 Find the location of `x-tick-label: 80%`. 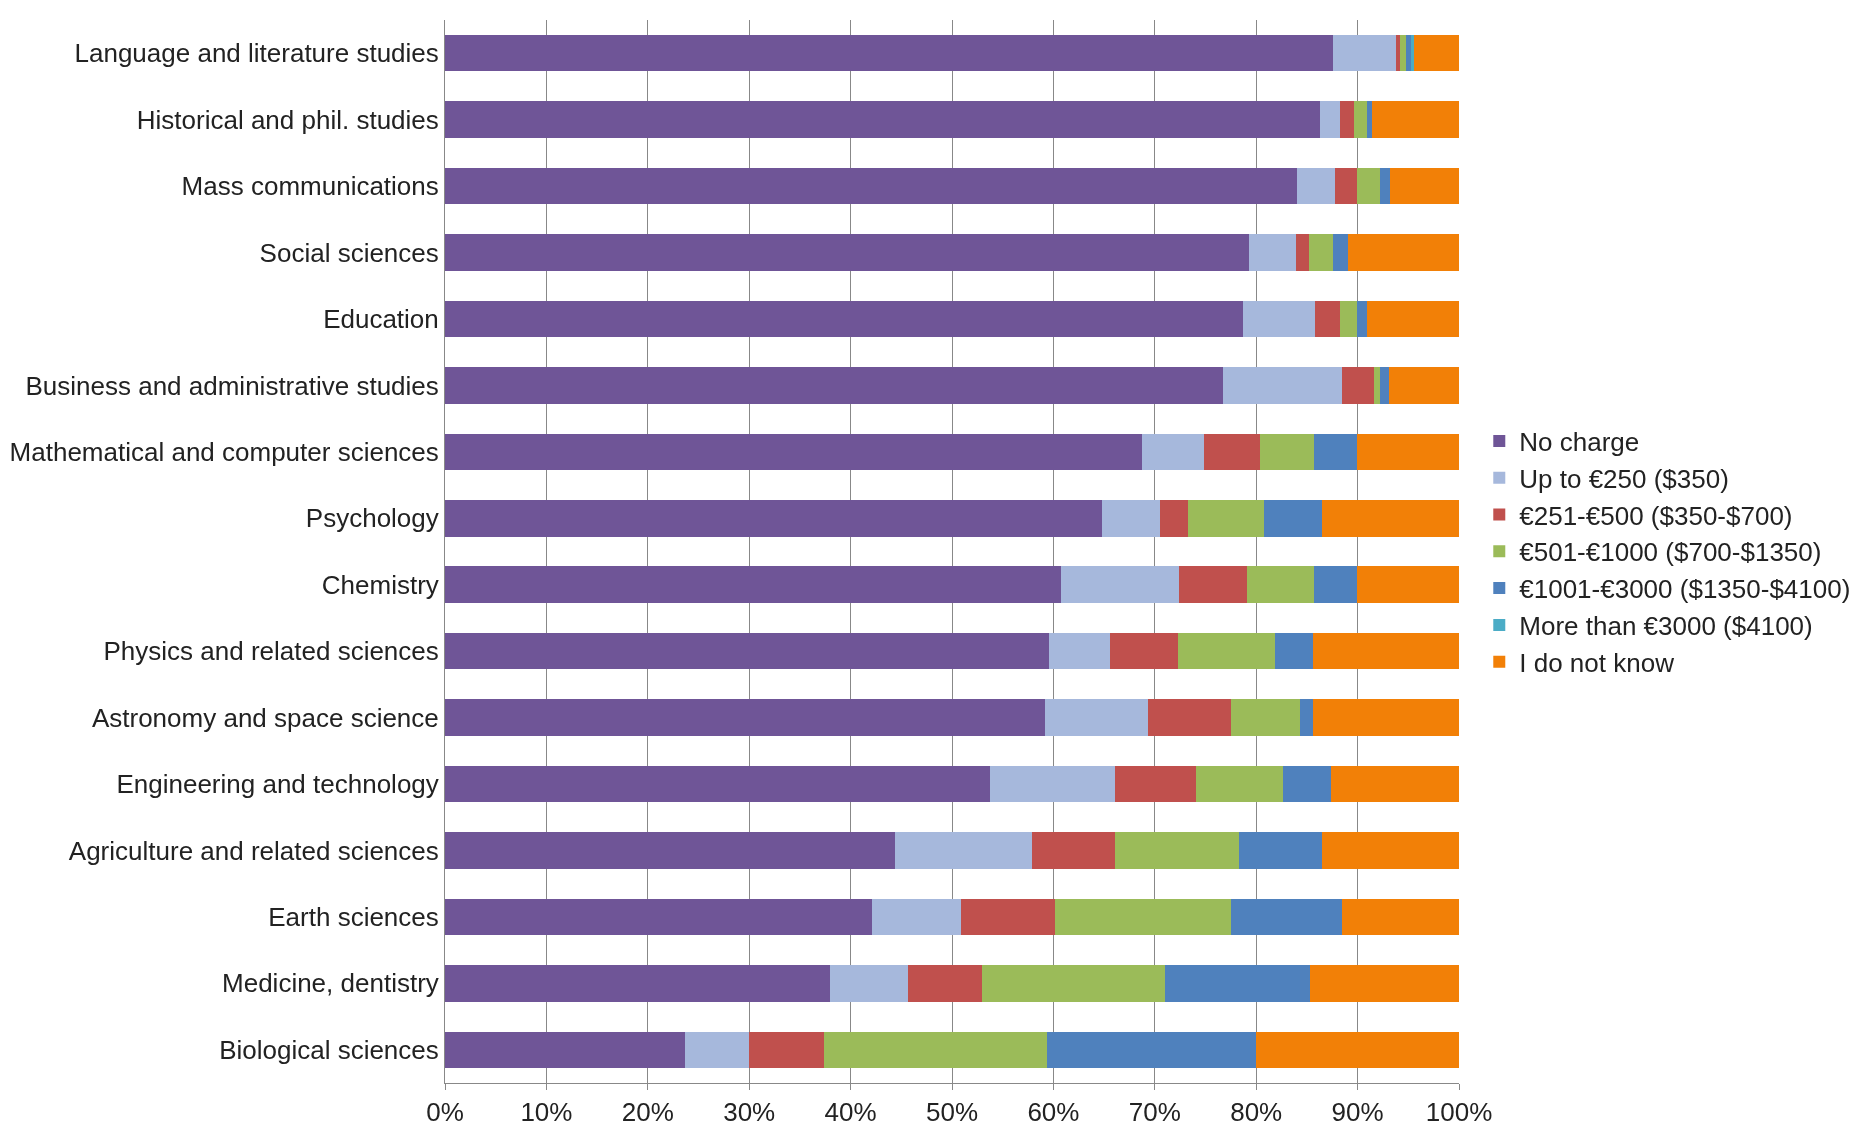

x-tick-label: 80% is located at coordinates (1256, 1112).